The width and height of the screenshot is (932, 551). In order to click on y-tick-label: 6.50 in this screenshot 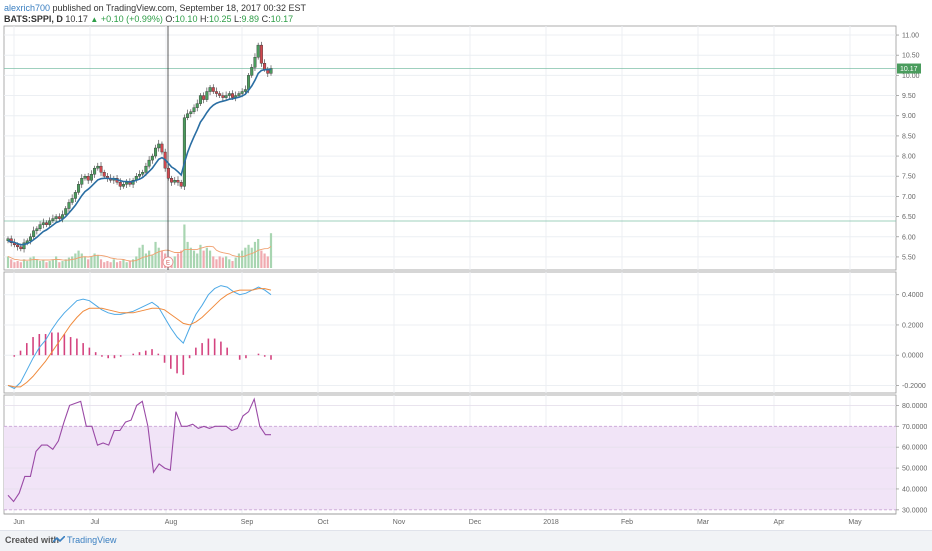, I will do `click(909, 217)`.